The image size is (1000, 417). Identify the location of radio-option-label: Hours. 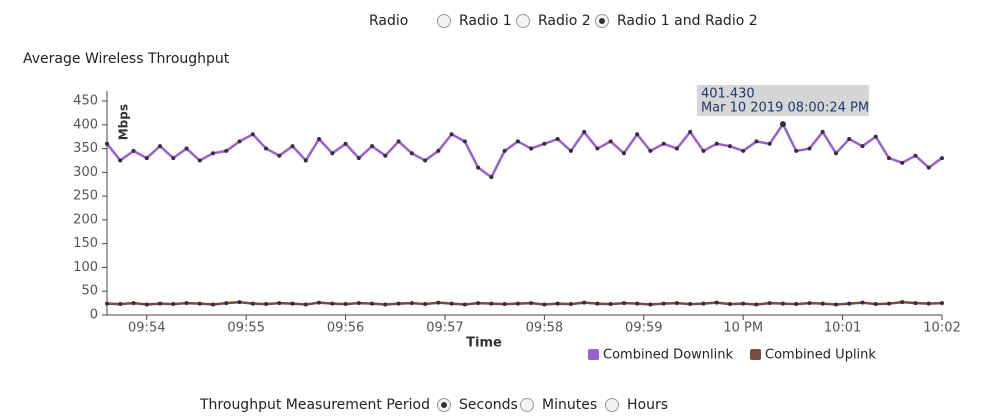
(647, 405).